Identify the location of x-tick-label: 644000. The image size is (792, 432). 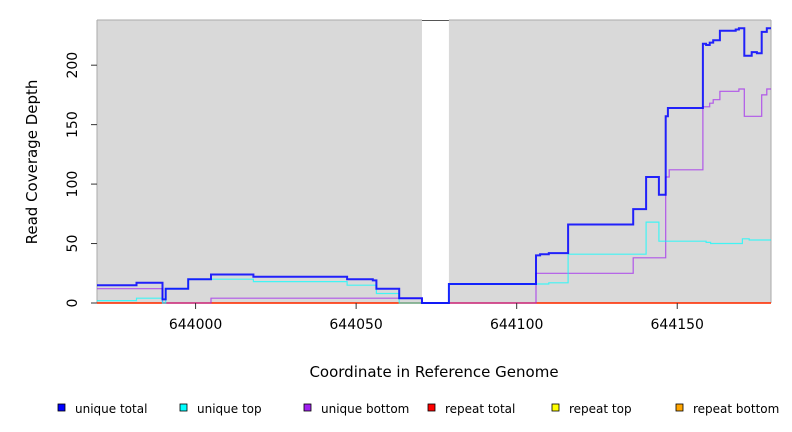
(195, 325).